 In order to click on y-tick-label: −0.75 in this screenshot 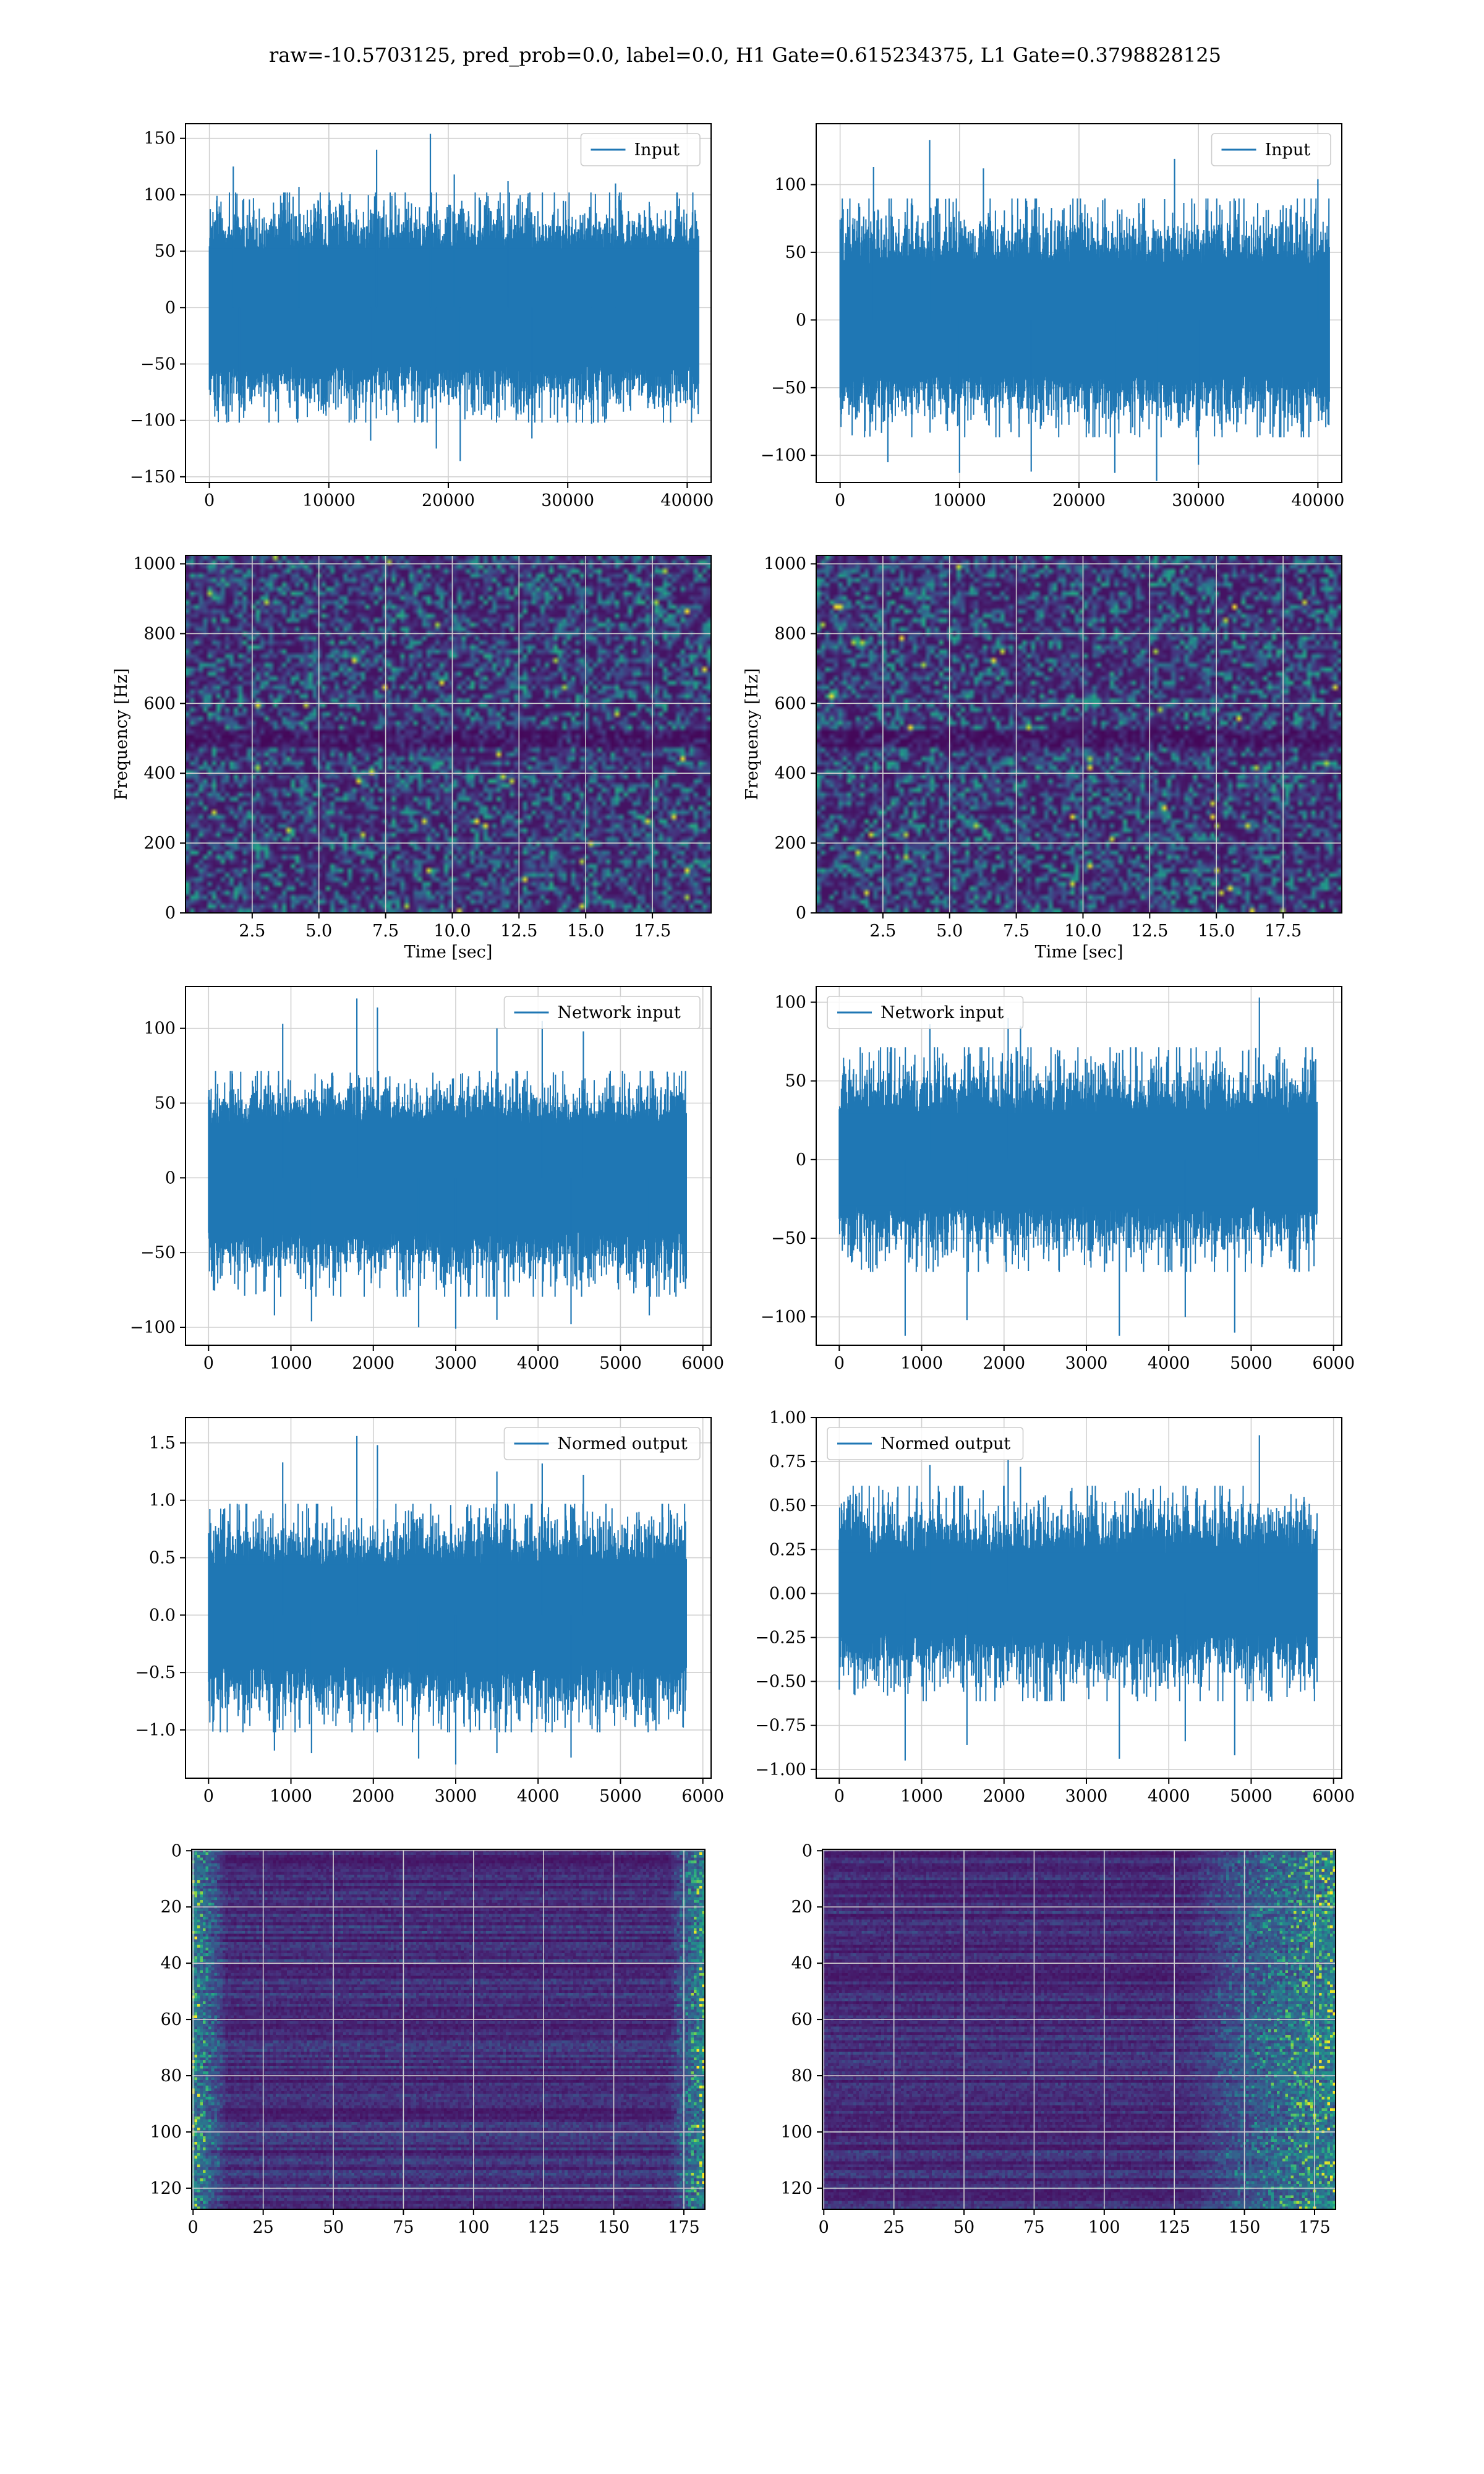, I will do `click(780, 1726)`.